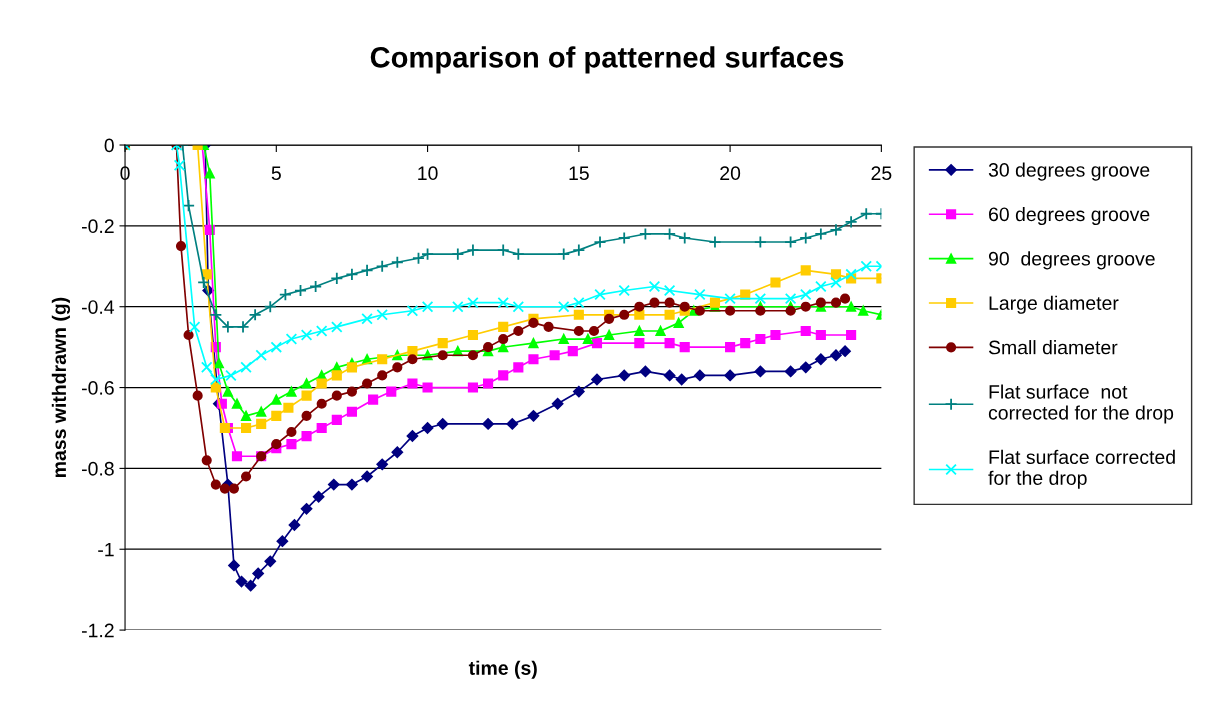 The height and width of the screenshot is (704, 1214). Describe the element at coordinates (61, 387) in the screenshot. I see `y-axis-title: mass withdrawn (g)` at that location.